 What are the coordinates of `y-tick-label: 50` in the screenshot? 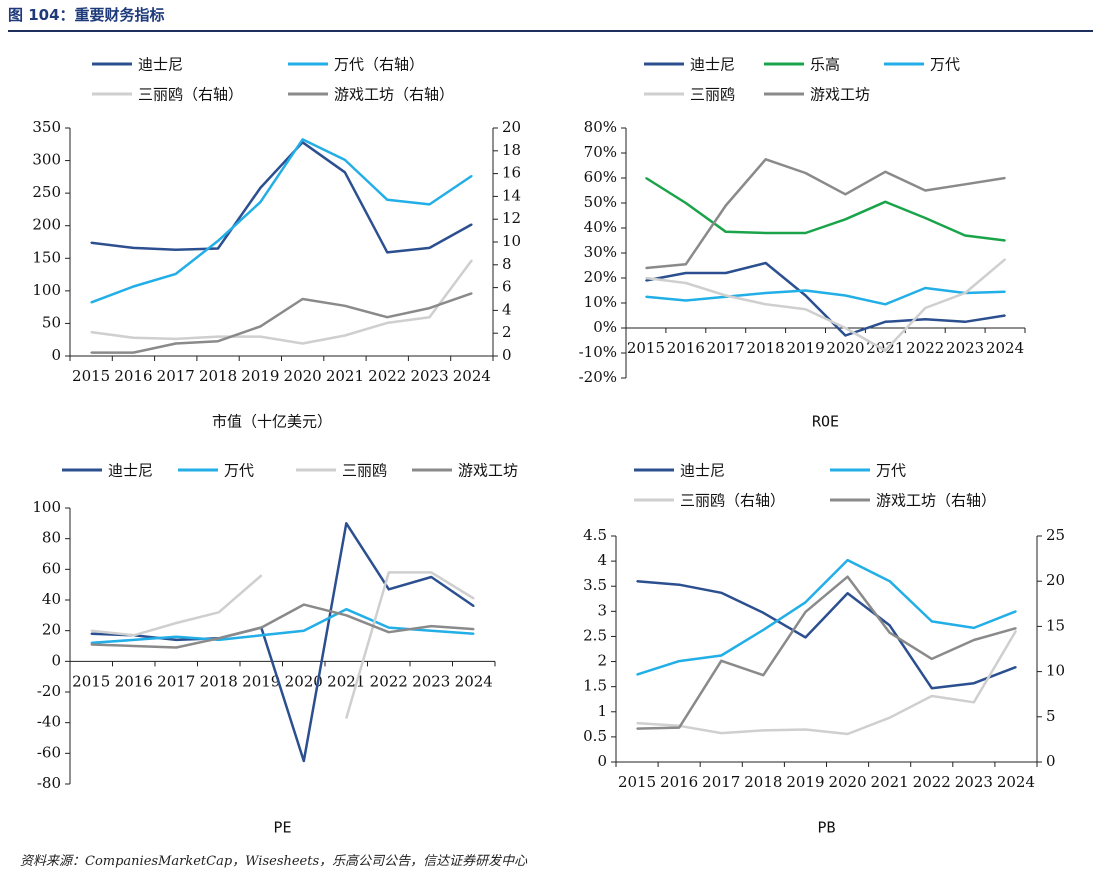 It's located at (51, 322).